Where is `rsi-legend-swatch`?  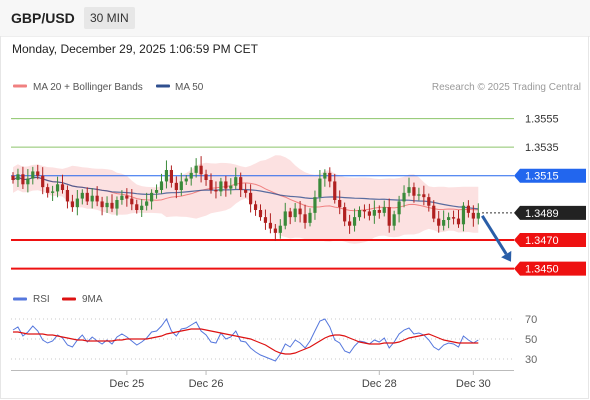
rsi-legend-swatch is located at coordinates (20, 299).